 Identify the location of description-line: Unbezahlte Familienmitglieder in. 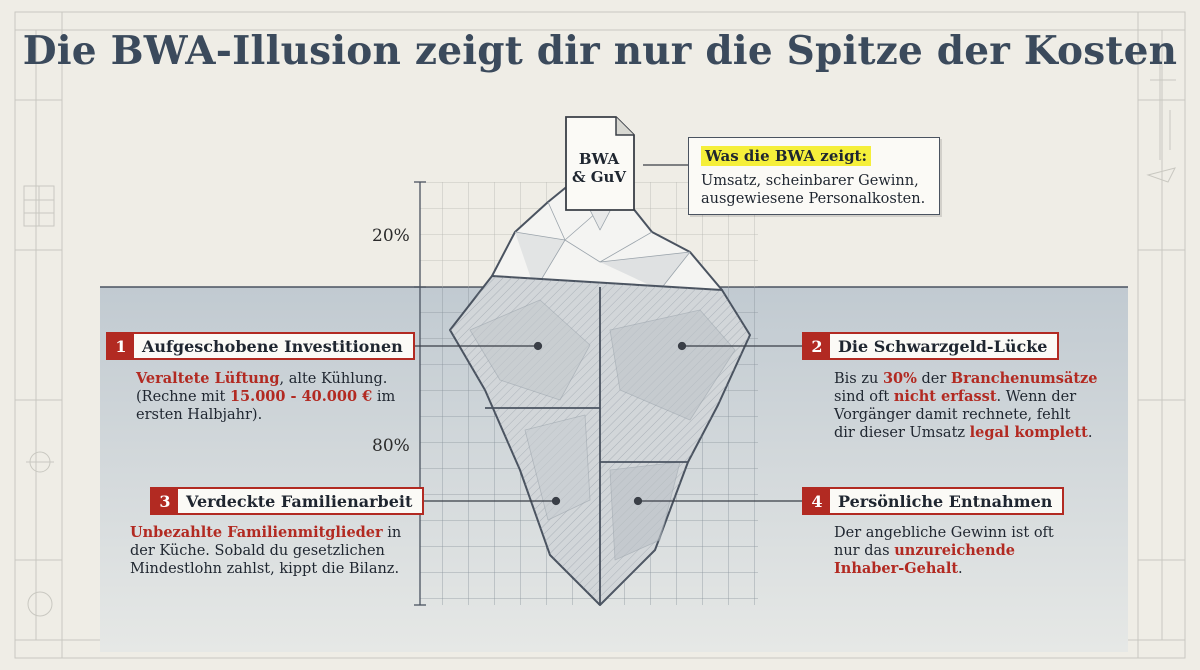
(280, 533).